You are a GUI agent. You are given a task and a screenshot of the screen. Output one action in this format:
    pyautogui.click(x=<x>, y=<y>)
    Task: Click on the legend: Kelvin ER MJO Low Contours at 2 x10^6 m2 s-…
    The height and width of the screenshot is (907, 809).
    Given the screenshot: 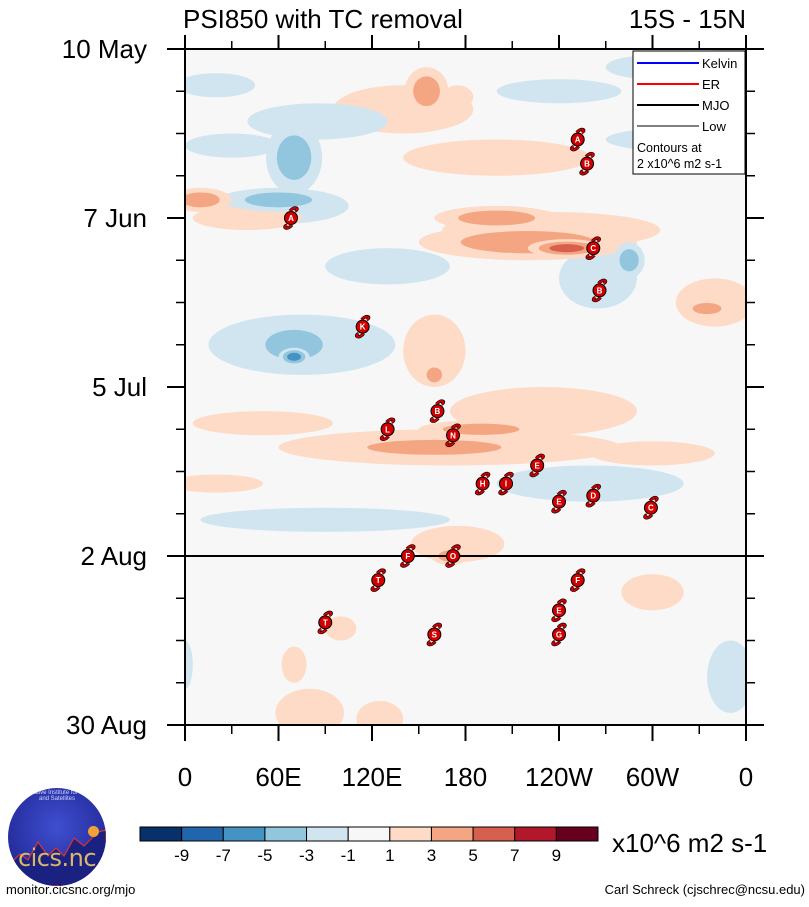 What is the action you would take?
    pyautogui.click(x=689, y=112)
    